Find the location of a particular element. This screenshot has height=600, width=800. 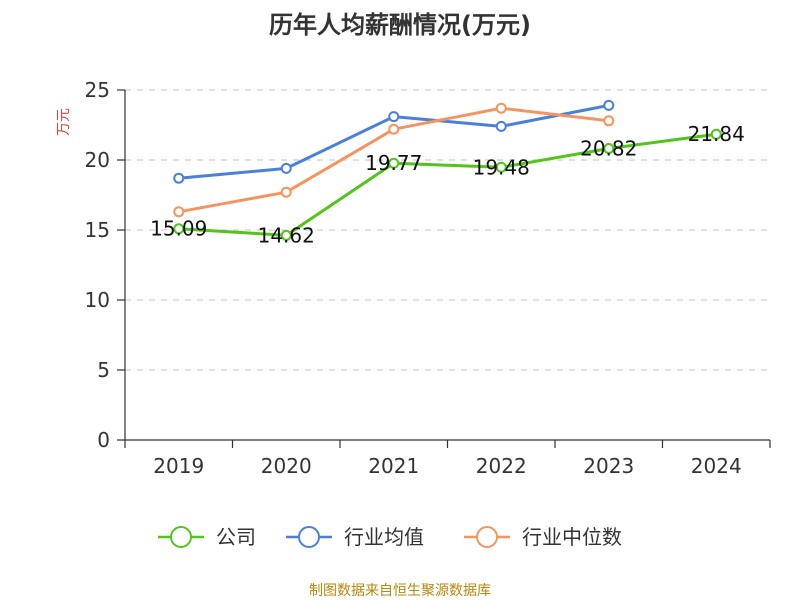

series-0-point-2020 is located at coordinates (286, 235).